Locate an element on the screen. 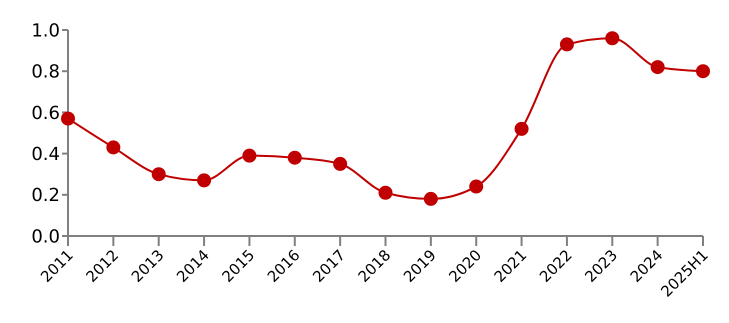 The width and height of the screenshot is (729, 323). y-tick-label: 0.0 is located at coordinates (45, 237).